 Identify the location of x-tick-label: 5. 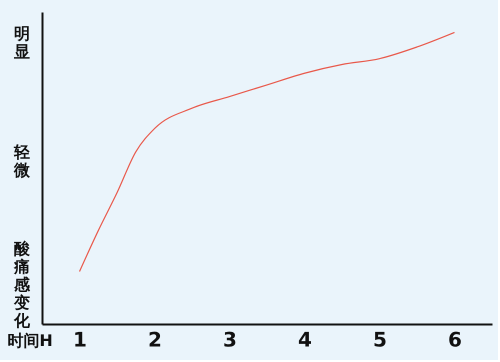
(380, 340).